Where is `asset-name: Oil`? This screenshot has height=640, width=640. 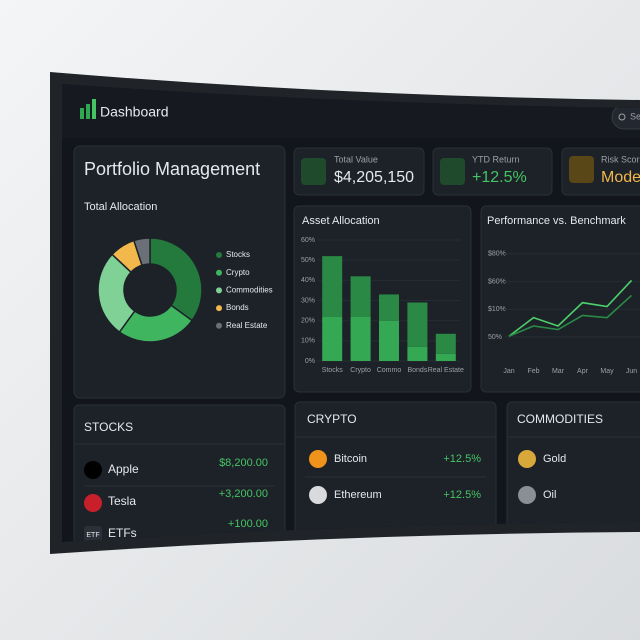 asset-name: Oil is located at coordinates (549, 495).